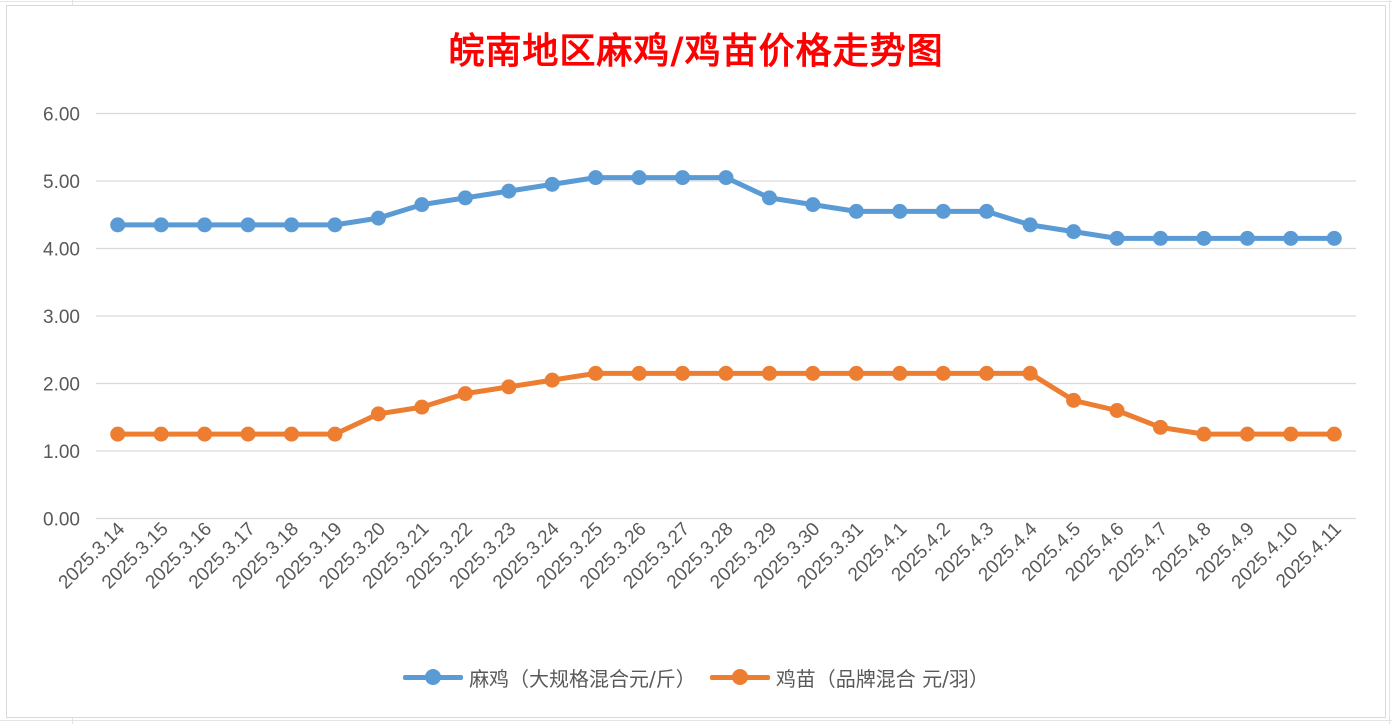  Describe the element at coordinates (61, 250) in the screenshot. I see `y-tick-label: 4.00` at that location.